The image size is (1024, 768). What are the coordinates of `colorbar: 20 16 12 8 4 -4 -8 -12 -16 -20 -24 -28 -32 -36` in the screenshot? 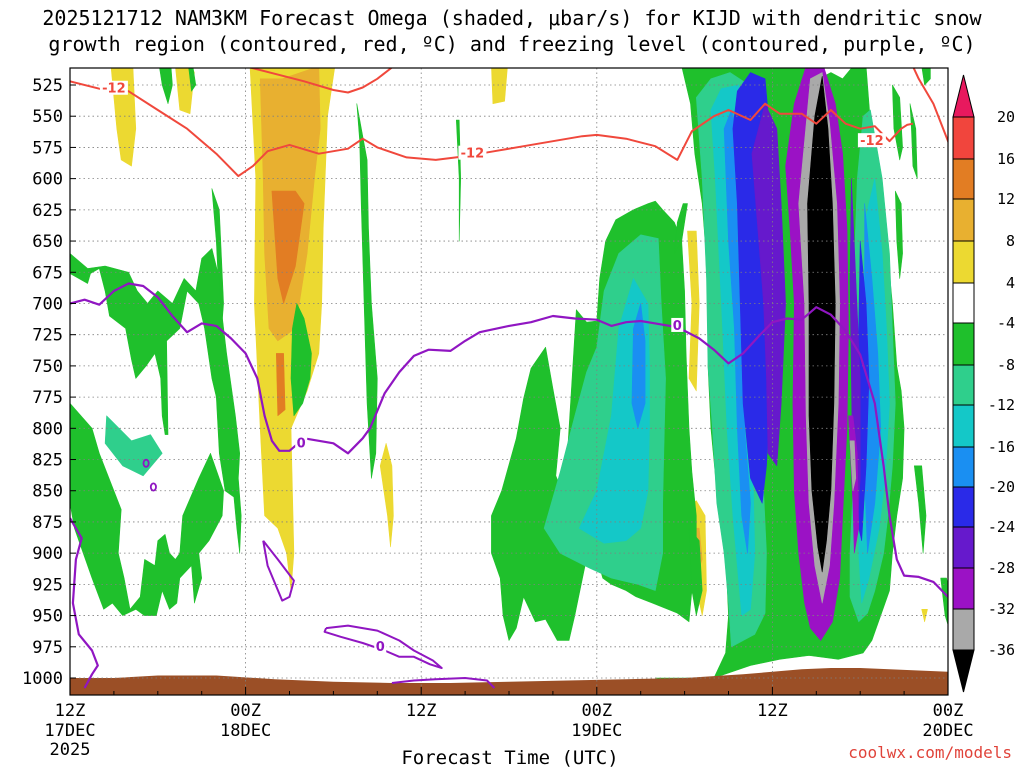 It's located at (983, 383).